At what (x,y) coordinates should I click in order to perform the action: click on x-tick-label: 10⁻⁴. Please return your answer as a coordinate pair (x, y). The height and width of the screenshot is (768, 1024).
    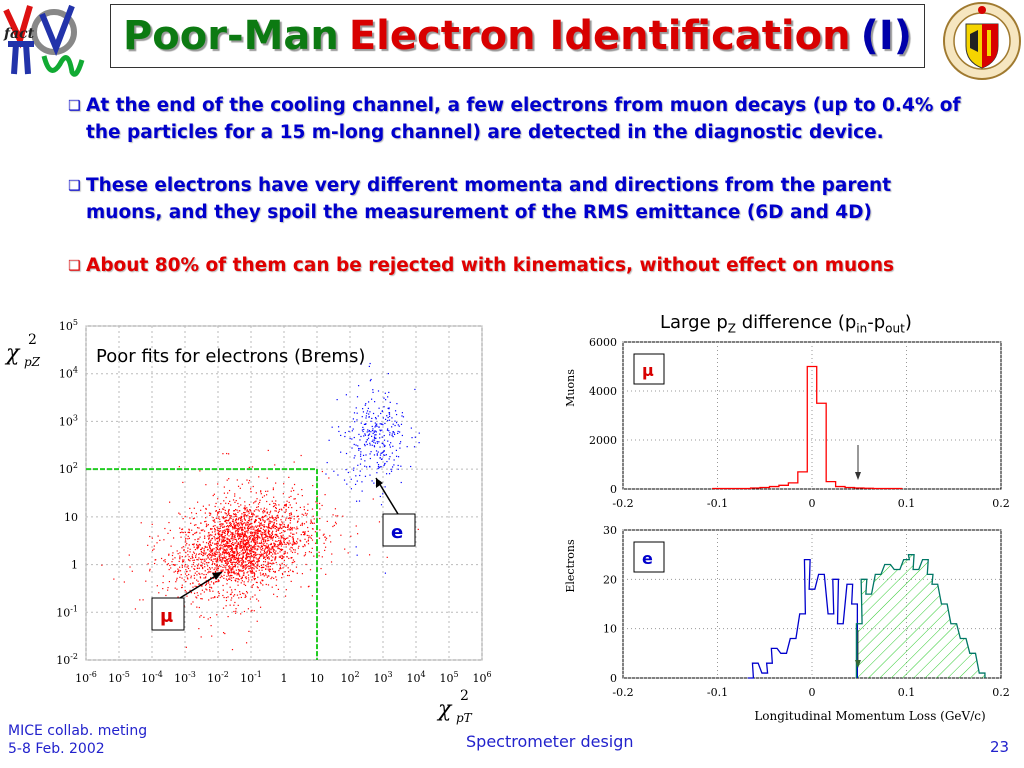
    Looking at the image, I should click on (152, 677).